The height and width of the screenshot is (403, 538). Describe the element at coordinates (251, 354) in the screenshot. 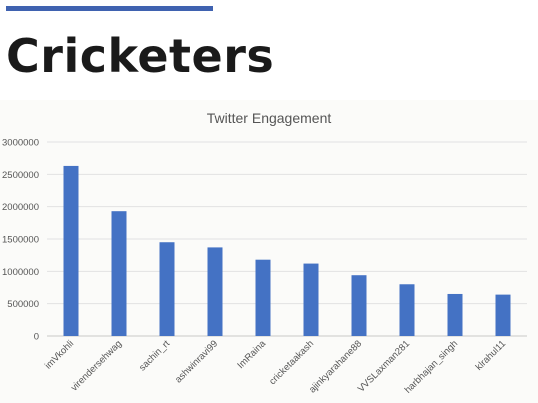

I see `x-tick-label: ImRaina` at that location.